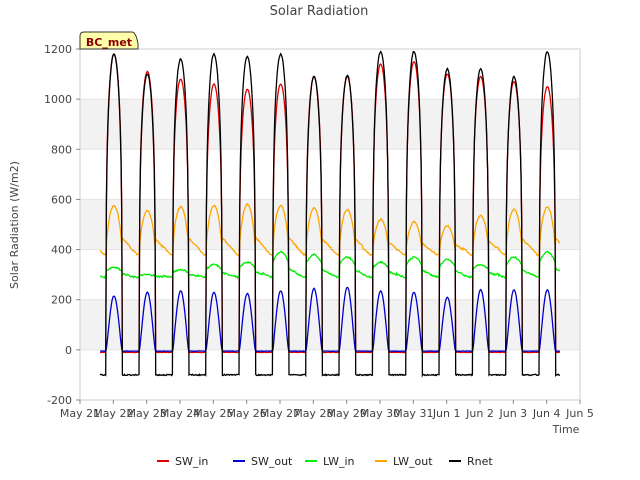  I want to click on legend-label: SW_in, so click(191, 461).